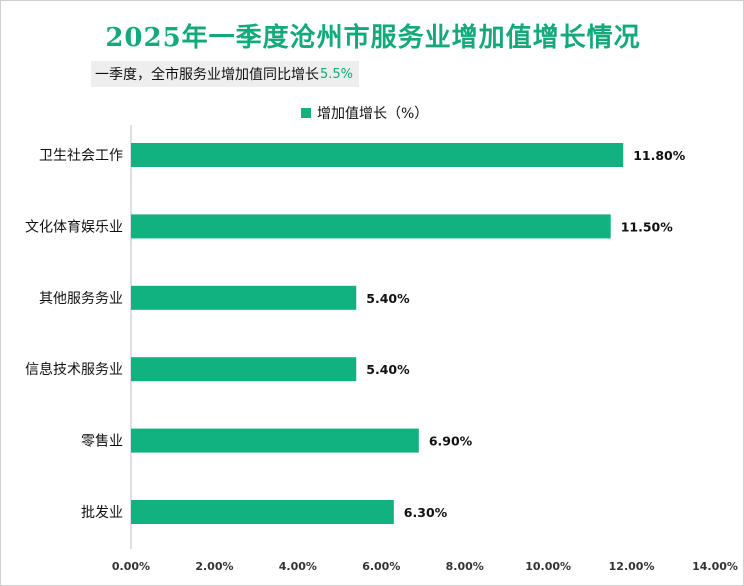 The height and width of the screenshot is (586, 744). I want to click on category-label: 其他服务务业, so click(81, 299).